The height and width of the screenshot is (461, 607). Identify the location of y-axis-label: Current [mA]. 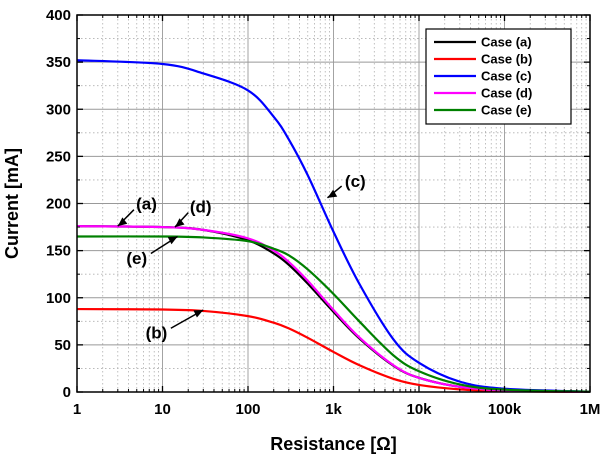
(12, 203).